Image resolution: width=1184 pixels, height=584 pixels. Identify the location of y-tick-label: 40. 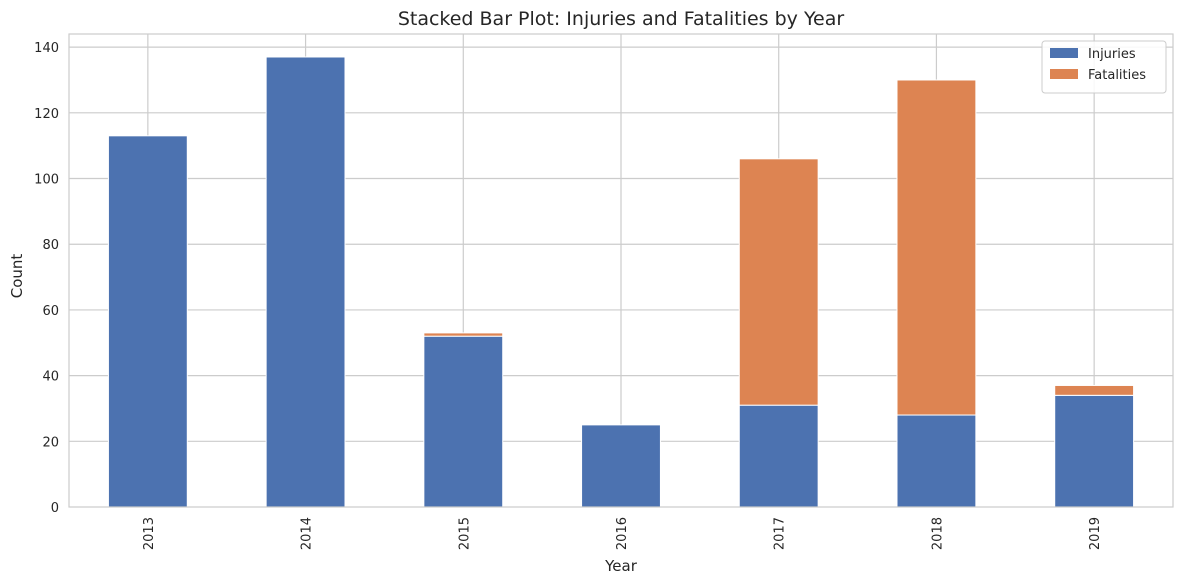
(50, 377).